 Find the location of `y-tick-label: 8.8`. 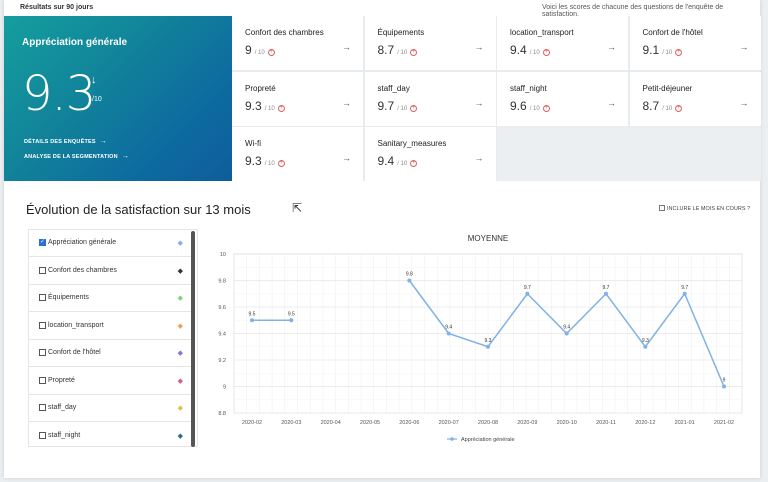

y-tick-label: 8.8 is located at coordinates (222, 414).